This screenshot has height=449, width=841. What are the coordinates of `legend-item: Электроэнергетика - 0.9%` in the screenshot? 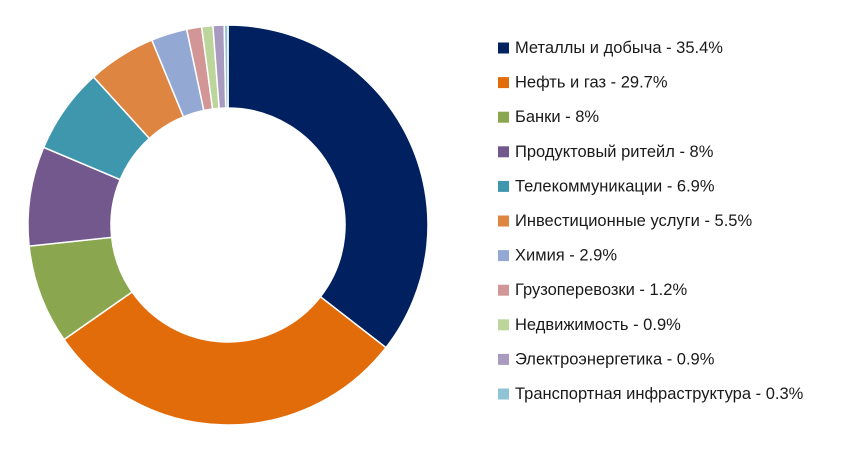 It's located at (606, 359).